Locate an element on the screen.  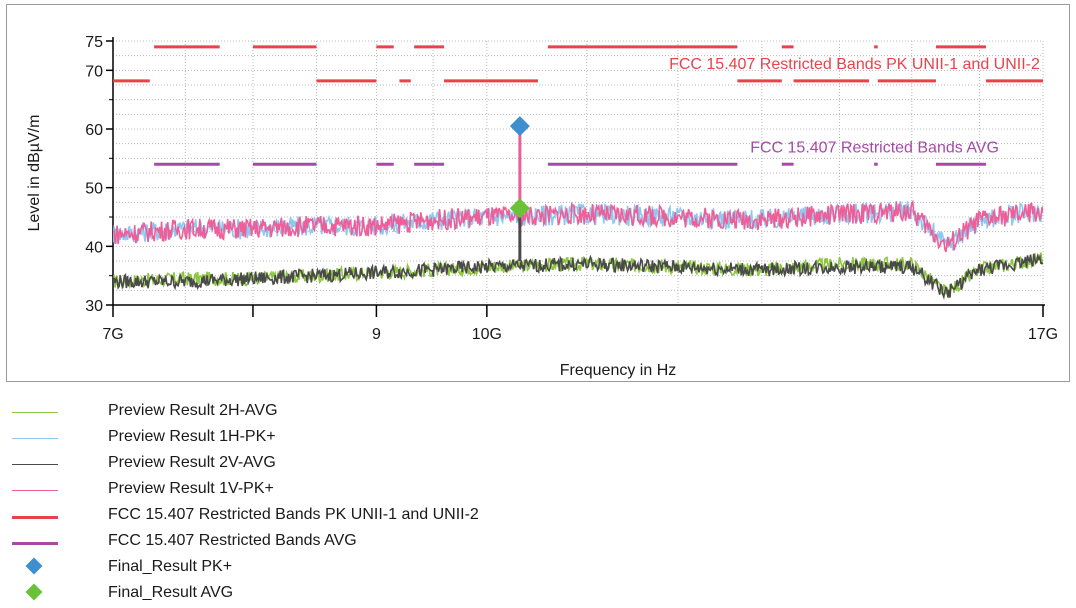
y-tick-label: 30 is located at coordinates (94, 306).